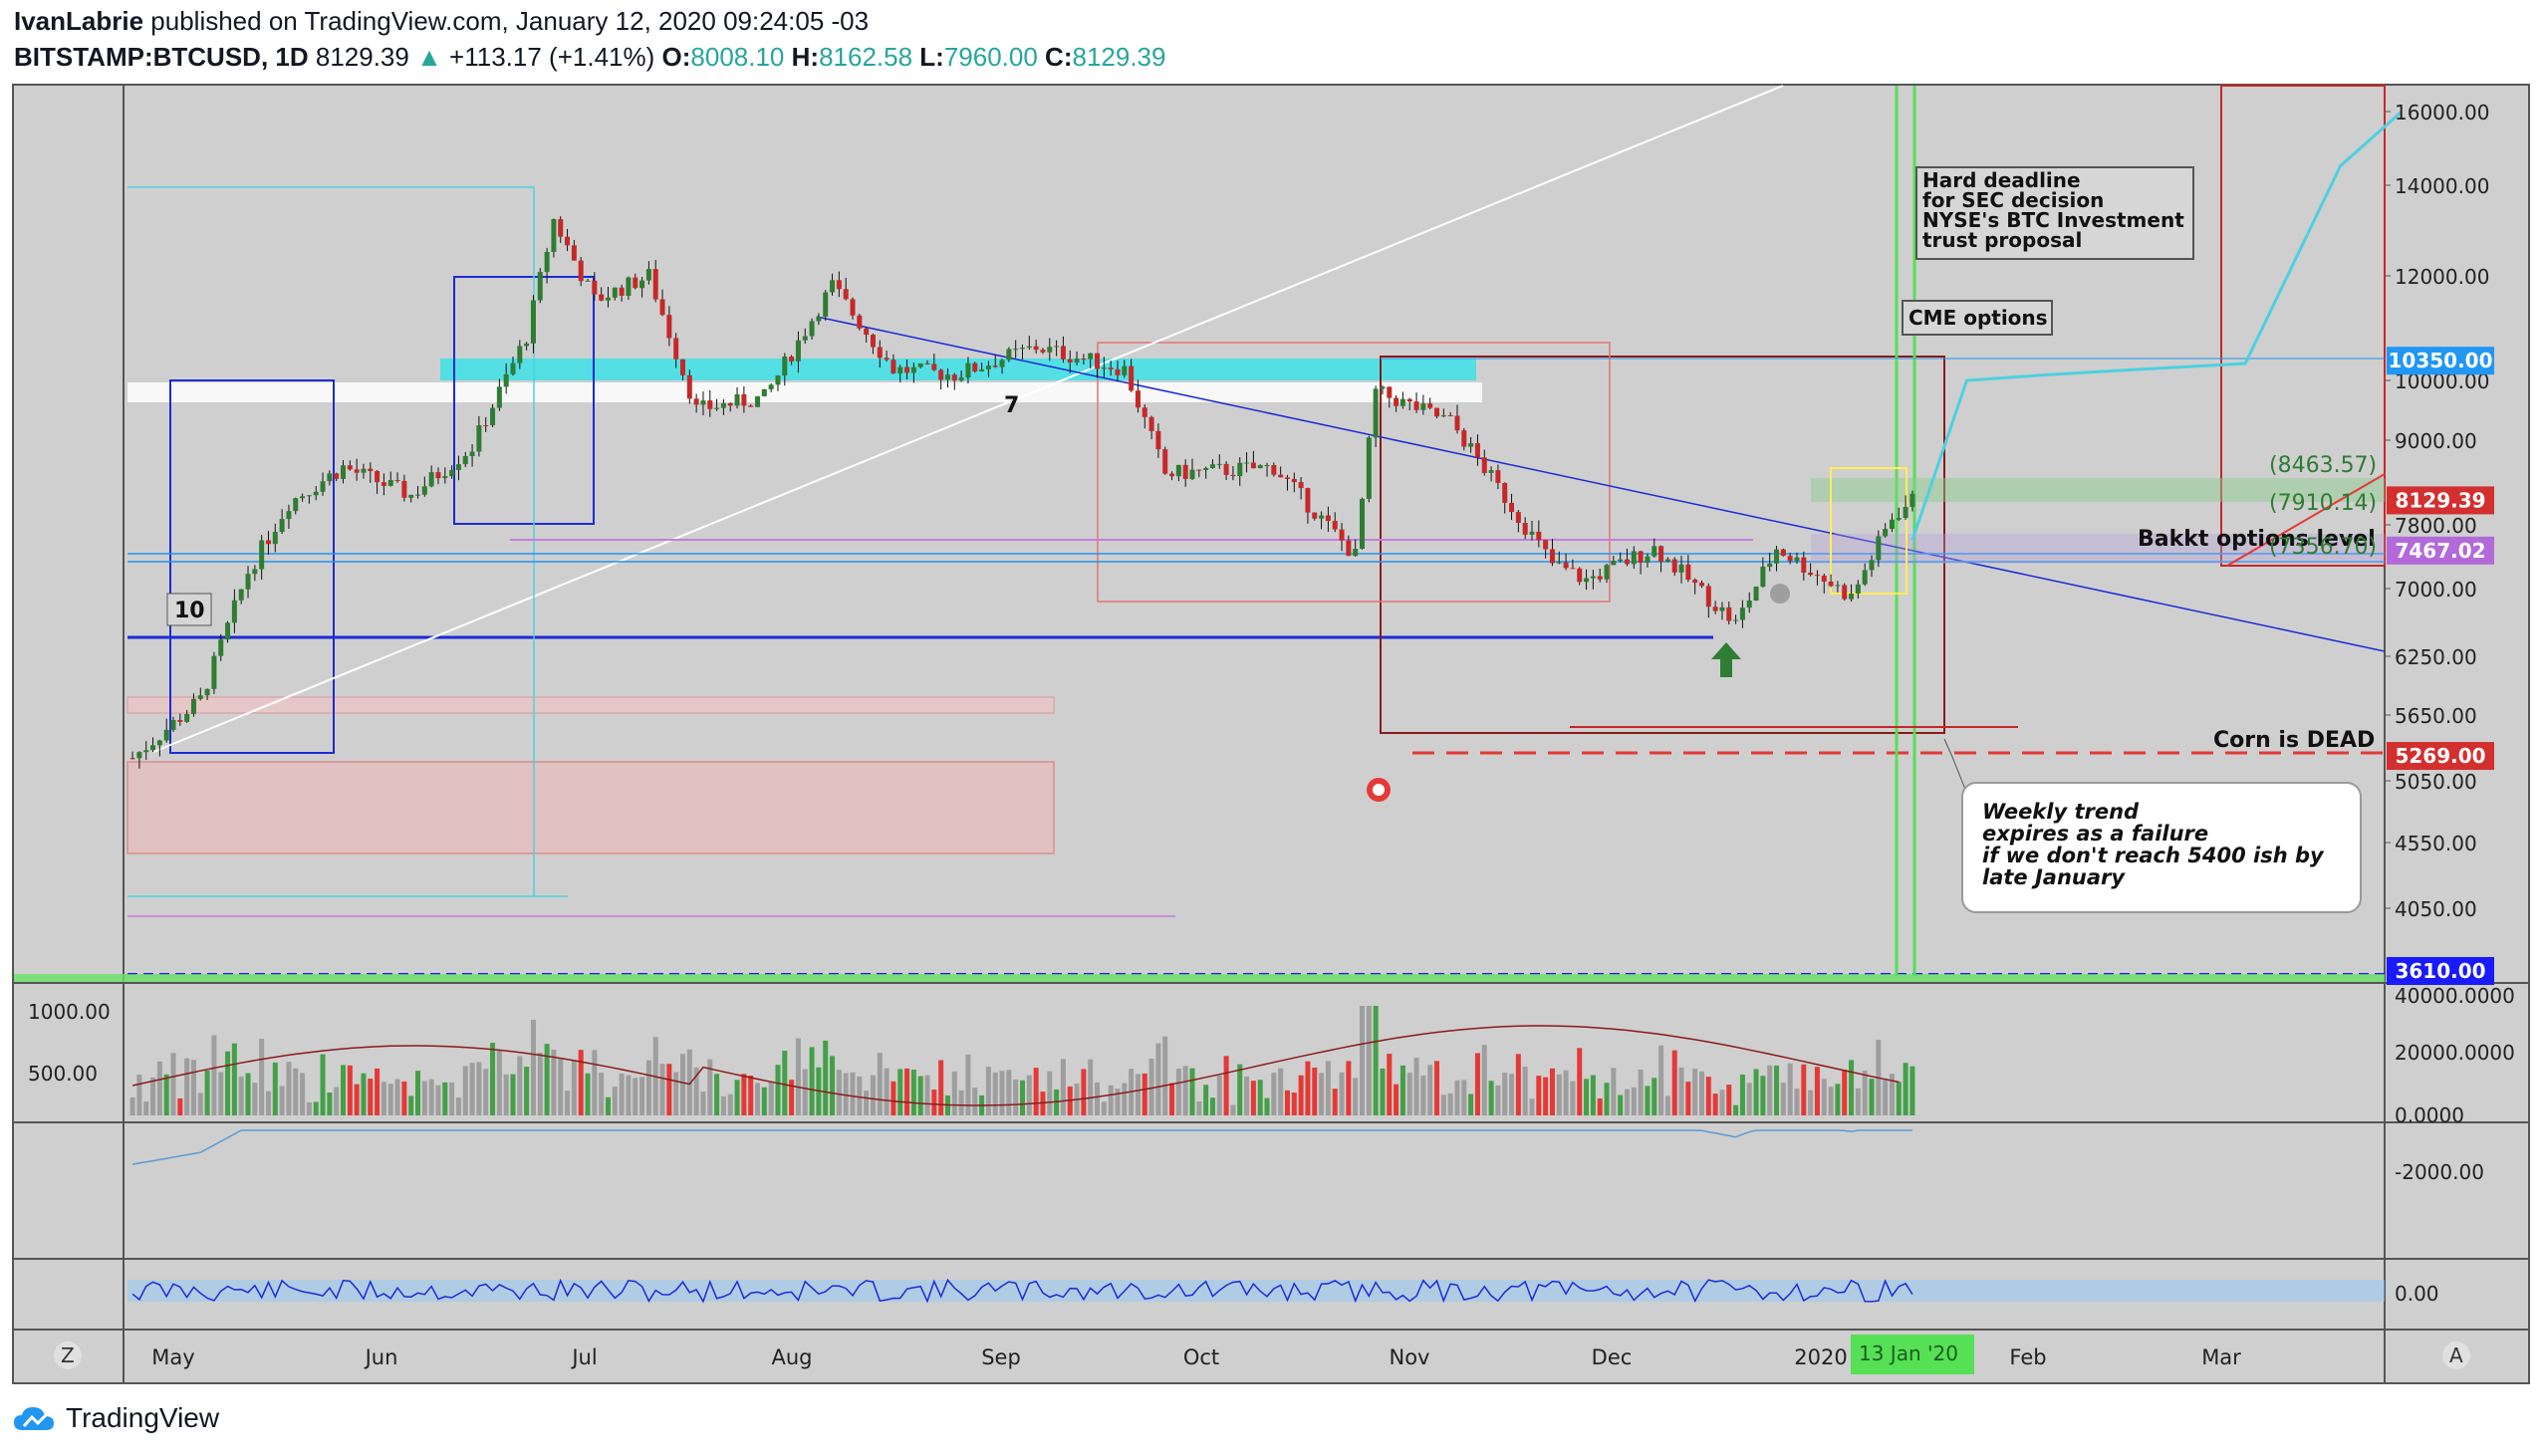  What do you see at coordinates (2456, 1355) in the screenshot?
I see `right-scale-label: A` at bounding box center [2456, 1355].